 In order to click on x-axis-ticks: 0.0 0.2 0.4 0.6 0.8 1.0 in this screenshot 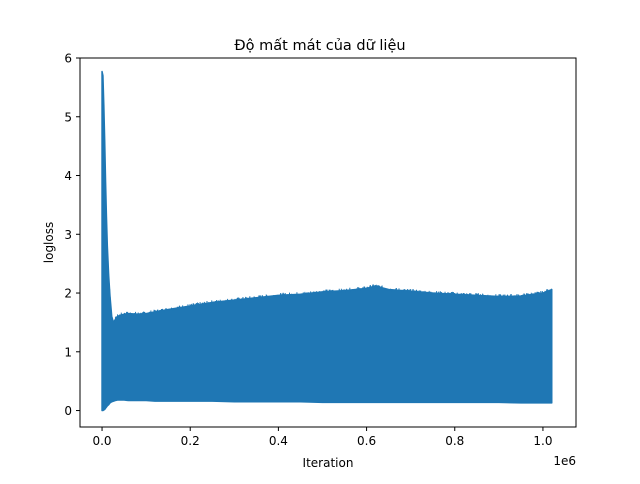, I will do `click(322, 437)`.